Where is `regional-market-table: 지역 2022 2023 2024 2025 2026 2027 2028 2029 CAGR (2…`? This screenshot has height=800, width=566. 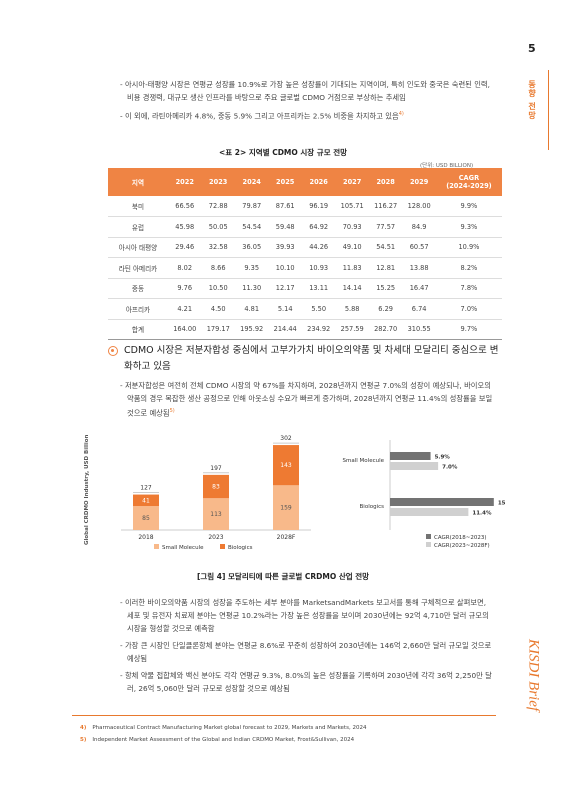
regional-market-table: 지역 2022 2023 2024 2025 2026 2027 2028 2029 CAGR (2… is located at coordinates (305, 254).